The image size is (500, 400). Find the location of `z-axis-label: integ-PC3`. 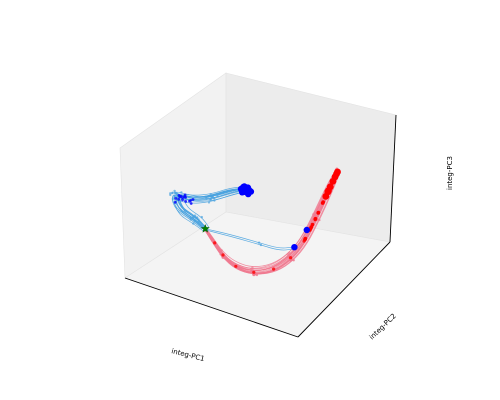

z-axis-label: integ-PC3 is located at coordinates (450, 173).